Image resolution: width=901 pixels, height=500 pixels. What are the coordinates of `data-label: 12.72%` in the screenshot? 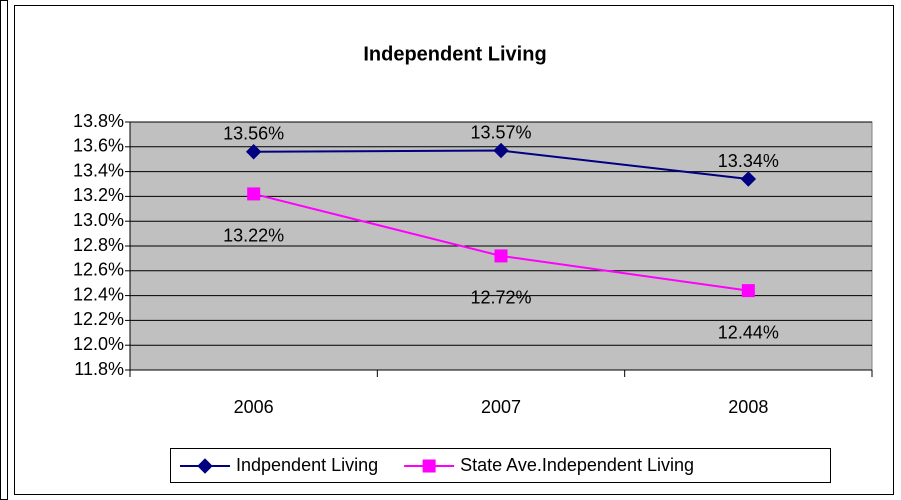 It's located at (500, 298).